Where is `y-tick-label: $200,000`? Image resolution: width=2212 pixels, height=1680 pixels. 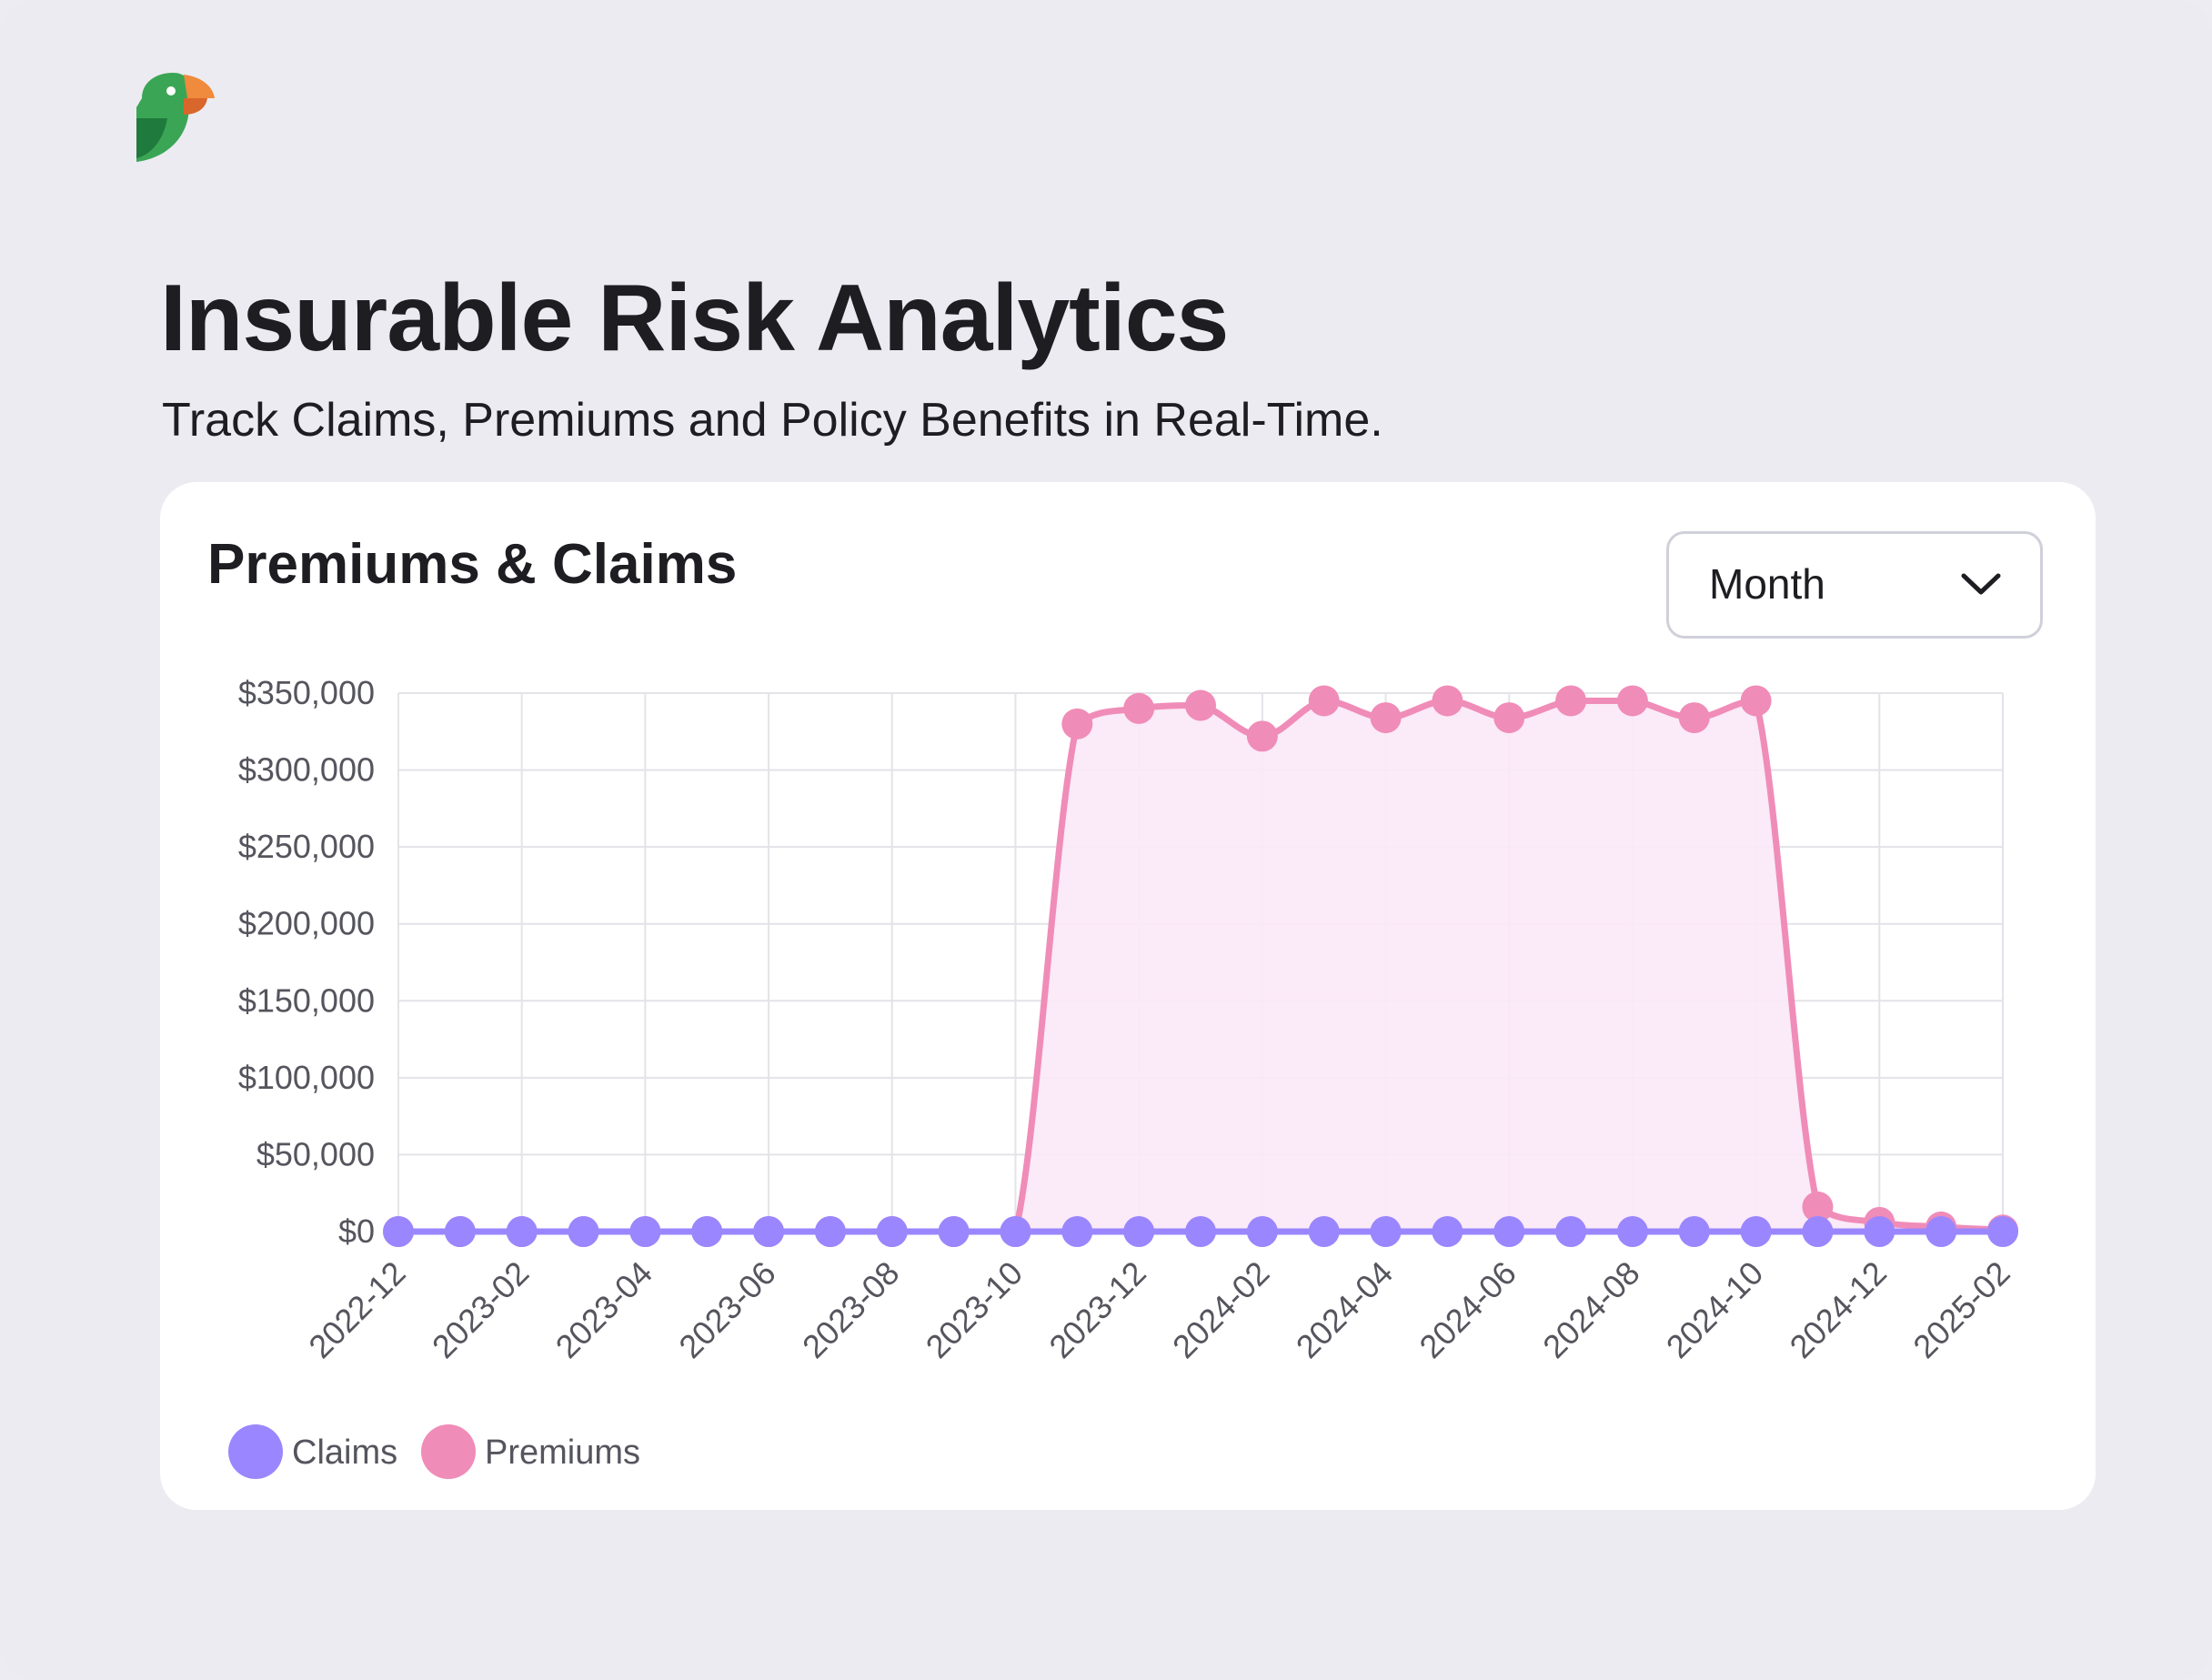 y-tick-label: $200,000 is located at coordinates (306, 924).